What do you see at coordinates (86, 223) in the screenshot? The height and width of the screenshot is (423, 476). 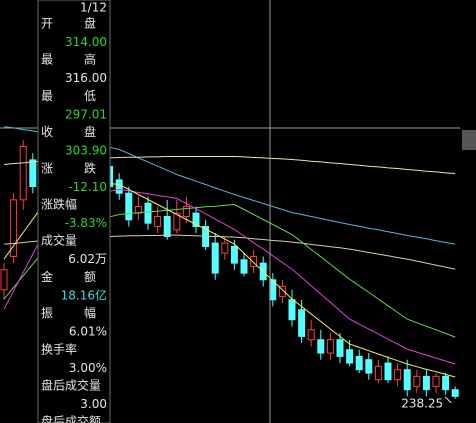 I see `panel-value: -3.83%` at bounding box center [86, 223].